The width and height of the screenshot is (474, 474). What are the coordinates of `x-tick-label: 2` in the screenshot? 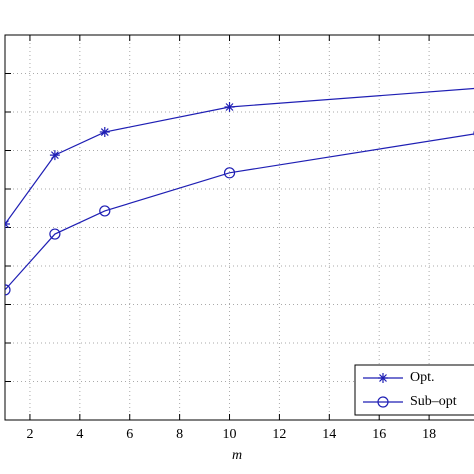 It's located at (29, 434).